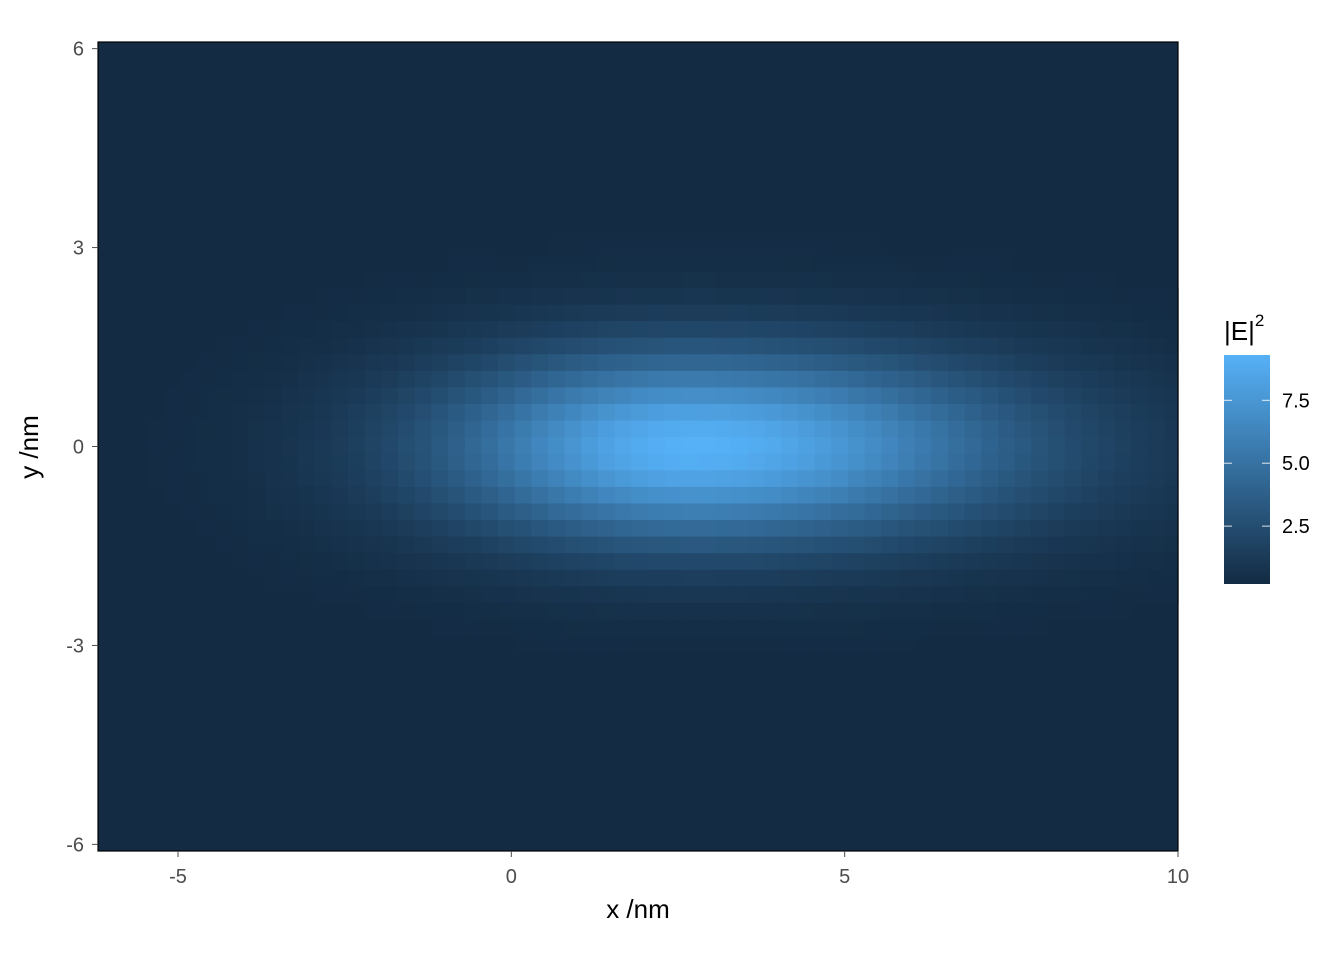 The width and height of the screenshot is (1344, 960). What do you see at coordinates (511, 877) in the screenshot?
I see `x-tick-label: 0` at bounding box center [511, 877].